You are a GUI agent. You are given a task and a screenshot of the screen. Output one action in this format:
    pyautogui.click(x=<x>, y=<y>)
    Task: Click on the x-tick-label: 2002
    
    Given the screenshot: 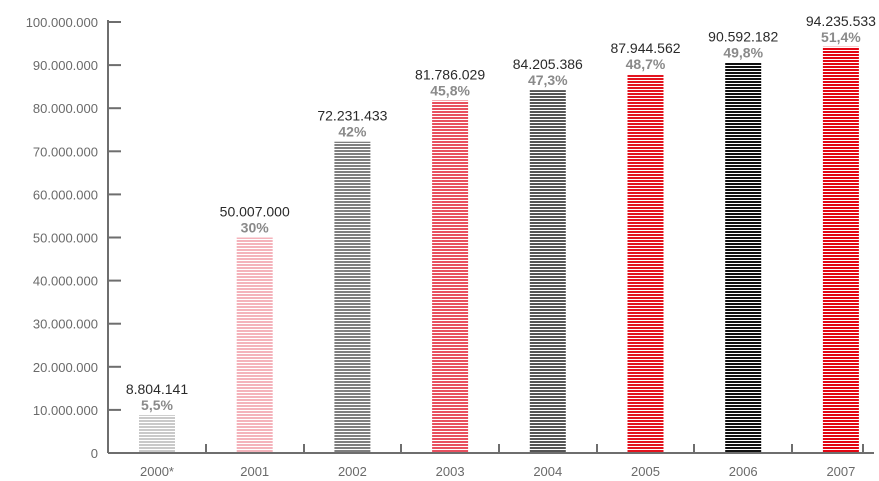 What is the action you would take?
    pyautogui.click(x=352, y=471)
    